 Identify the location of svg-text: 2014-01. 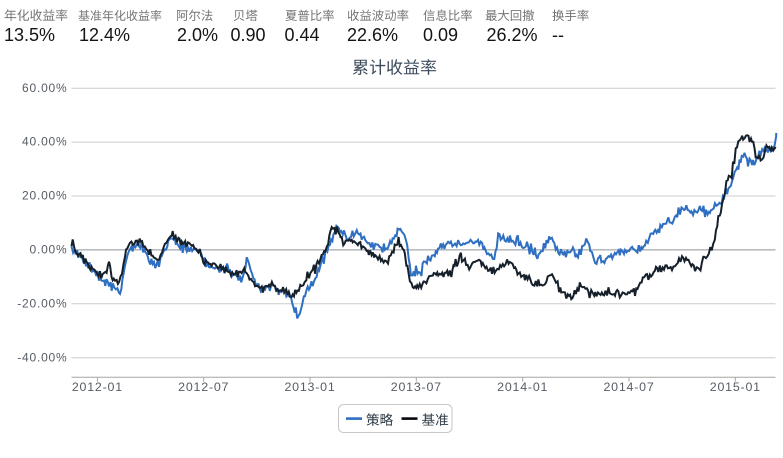
(522, 387).